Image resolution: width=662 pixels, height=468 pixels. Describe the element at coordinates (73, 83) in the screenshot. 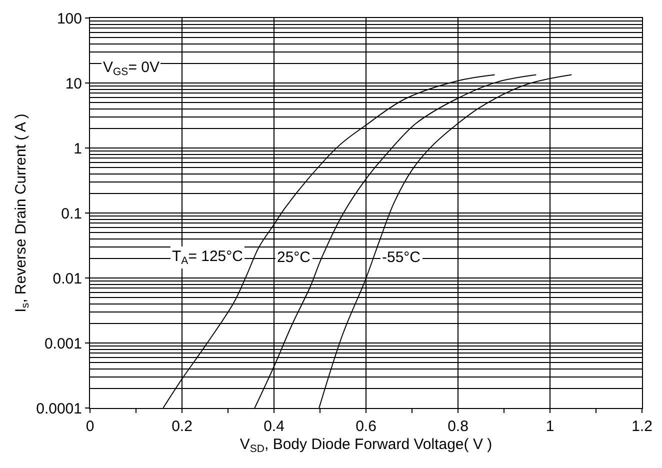

I see `y-tick-label: 10` at that location.